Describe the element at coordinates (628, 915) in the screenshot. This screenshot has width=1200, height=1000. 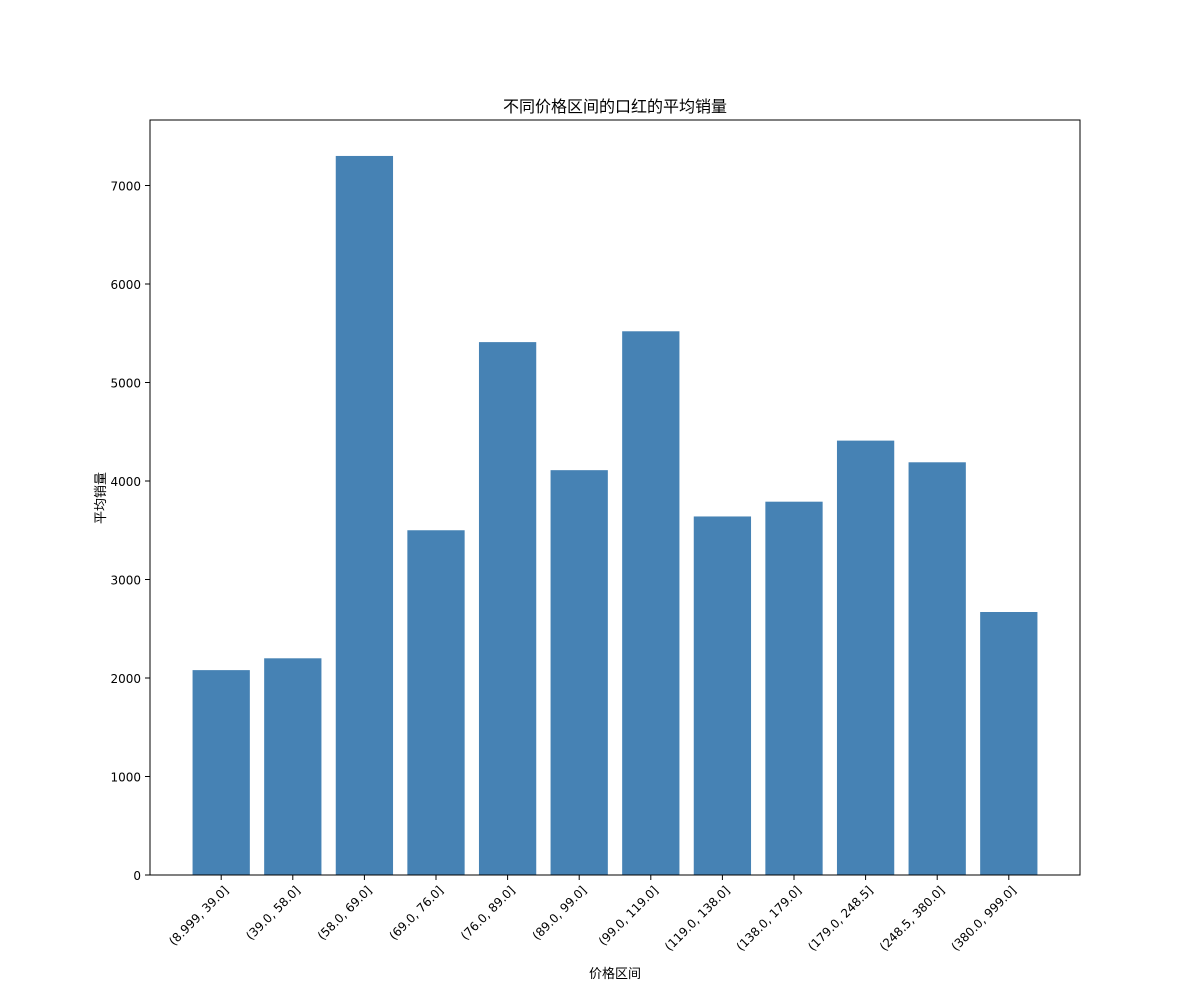
I see `x-tick-label: (99.0, 119.0]` at that location.